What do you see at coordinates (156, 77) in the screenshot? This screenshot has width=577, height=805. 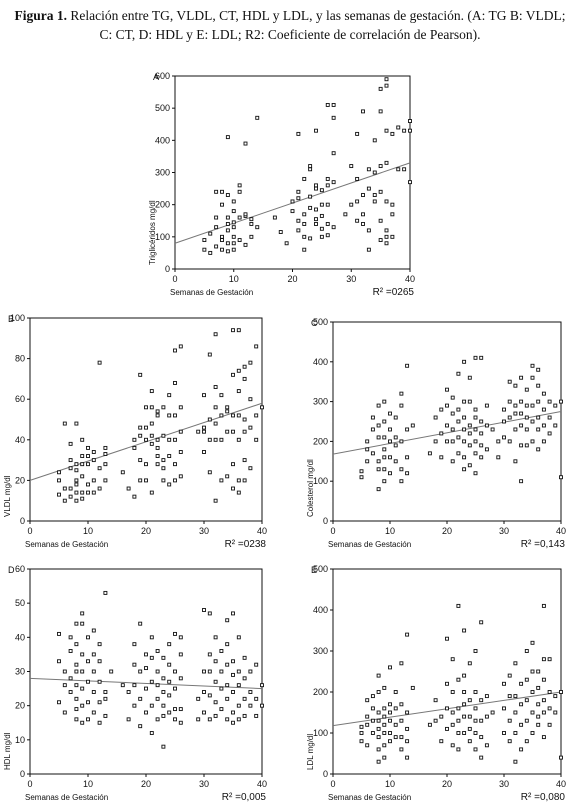 I see `panel-letter-a: A` at bounding box center [156, 77].